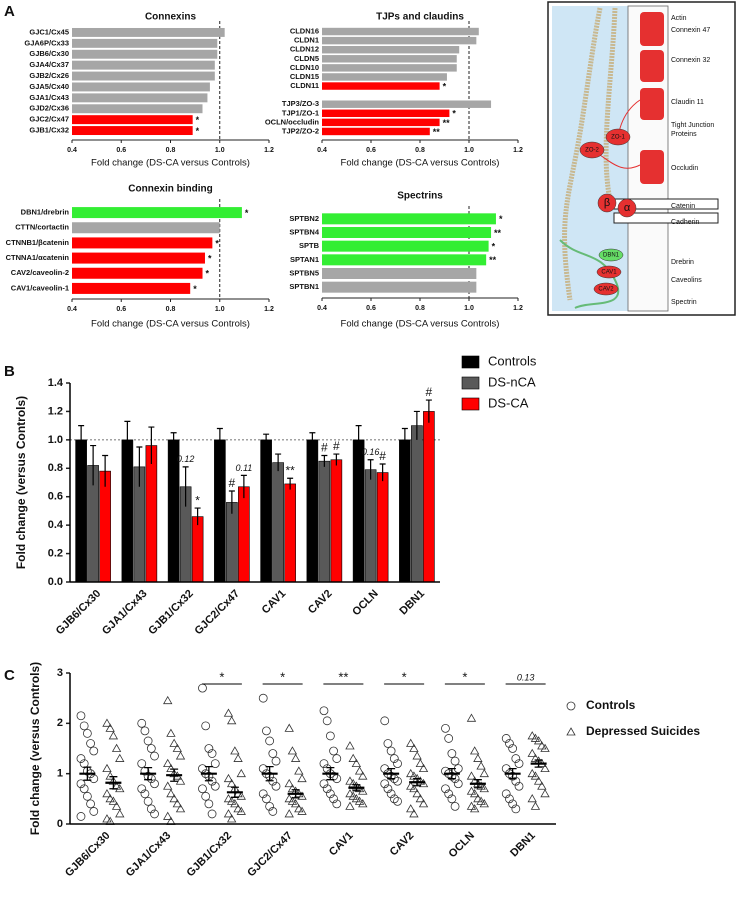 The height and width of the screenshot is (914, 739). What do you see at coordinates (692, 130) in the screenshot?
I see `diagram-label: Tight Junction Proteins` at bounding box center [692, 130].